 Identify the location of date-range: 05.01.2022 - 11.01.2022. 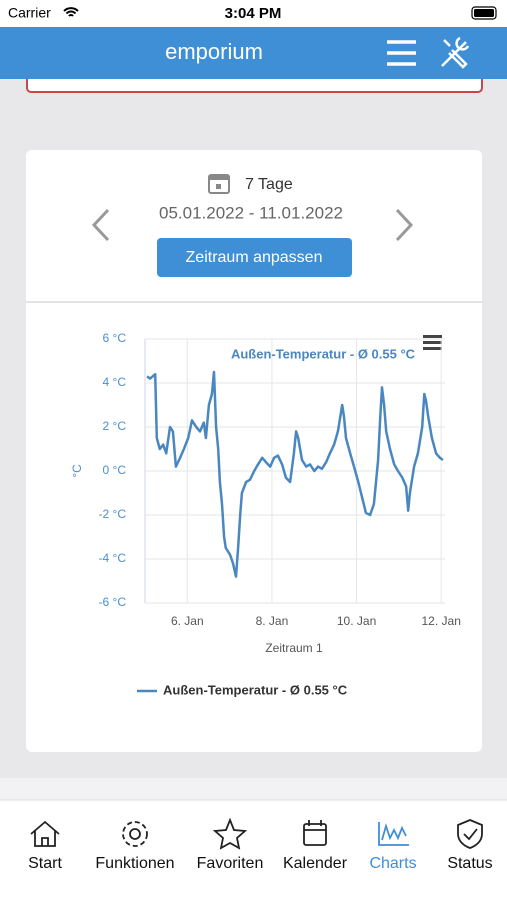
(251, 212).